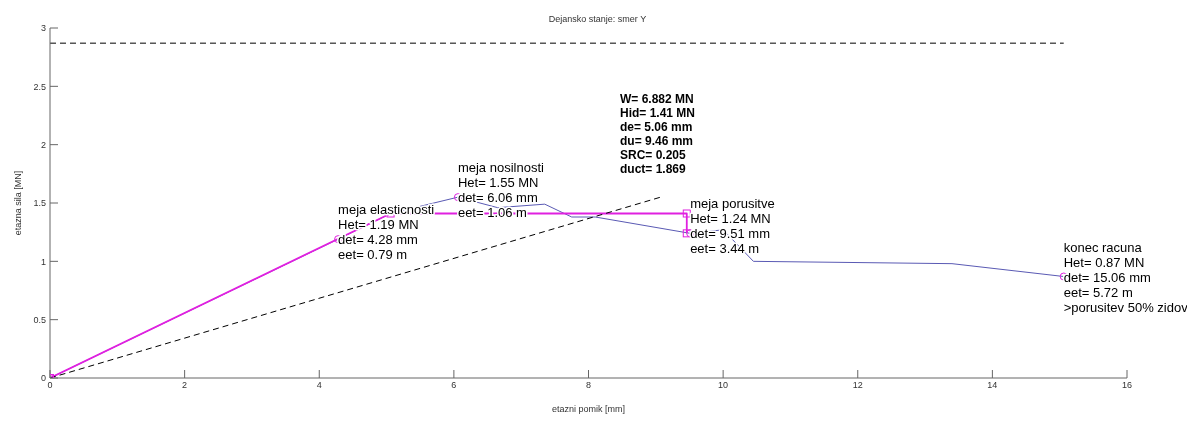  I want to click on x-axis-title: etazni pomik [mm], so click(588, 409).